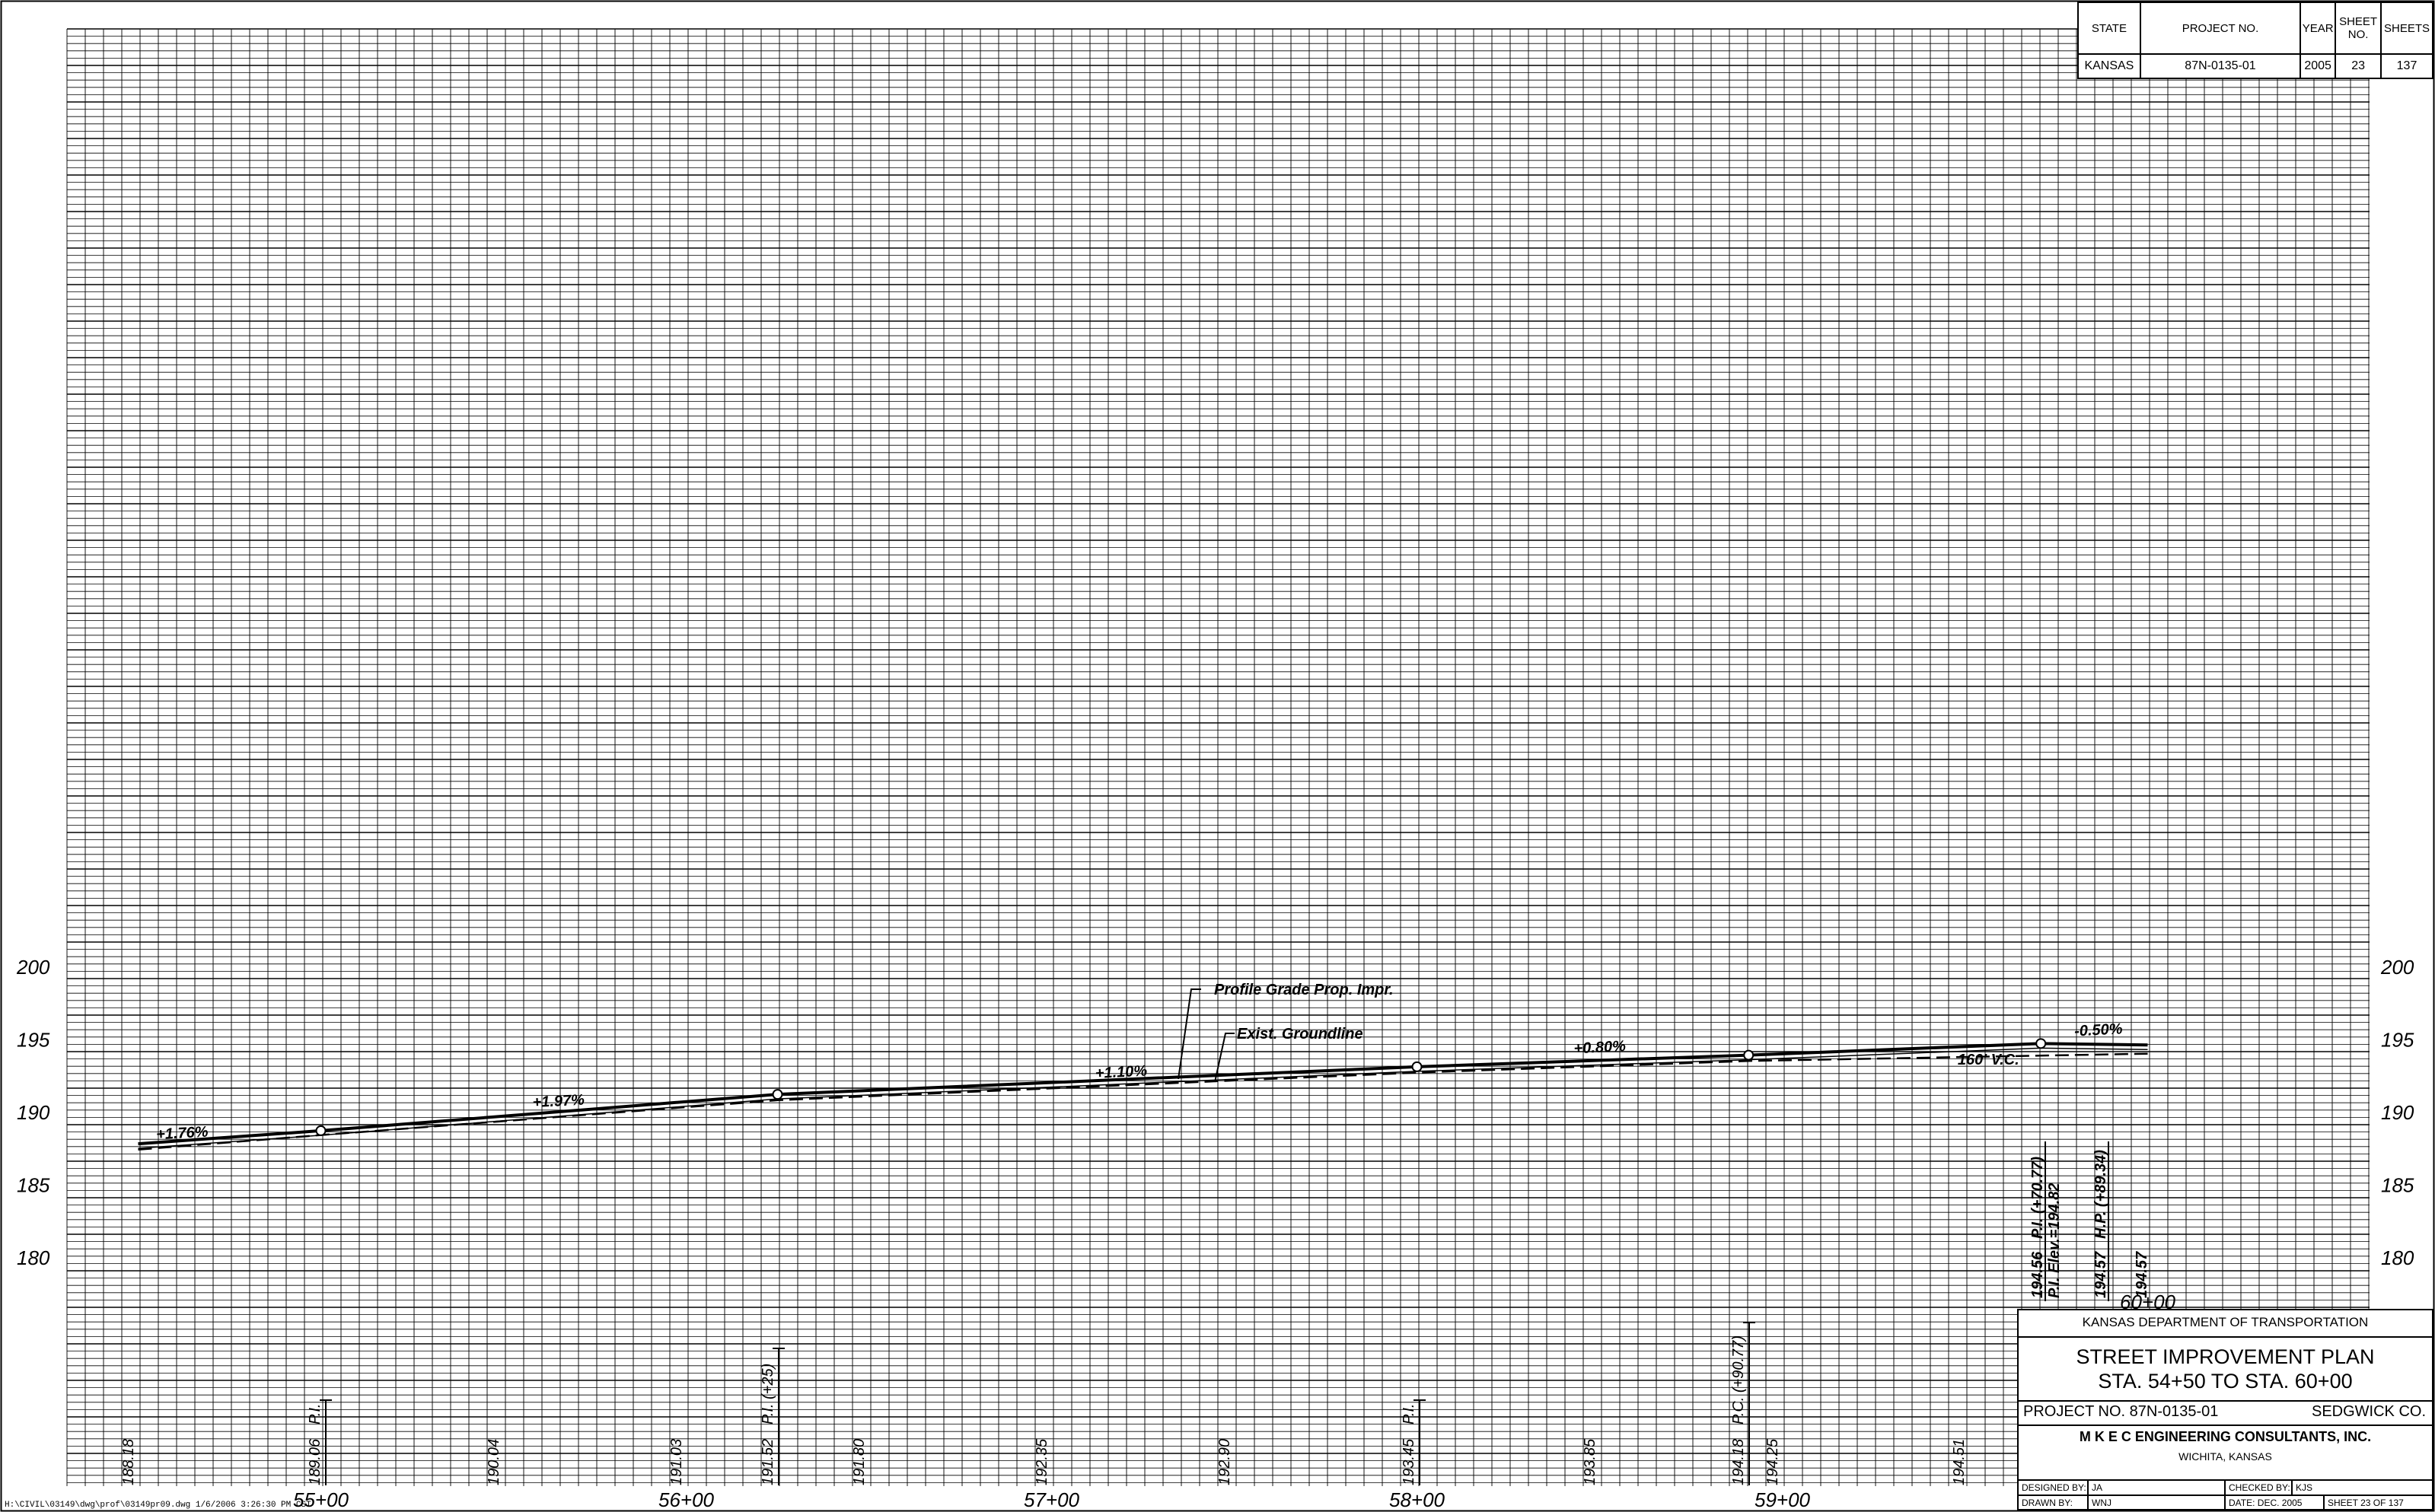 This screenshot has height=1512, width=2435. Describe the element at coordinates (2225, 1322) in the screenshot. I see `agency-name: KANSAS DEPARTMENT OF TRANSPORTATION` at that location.